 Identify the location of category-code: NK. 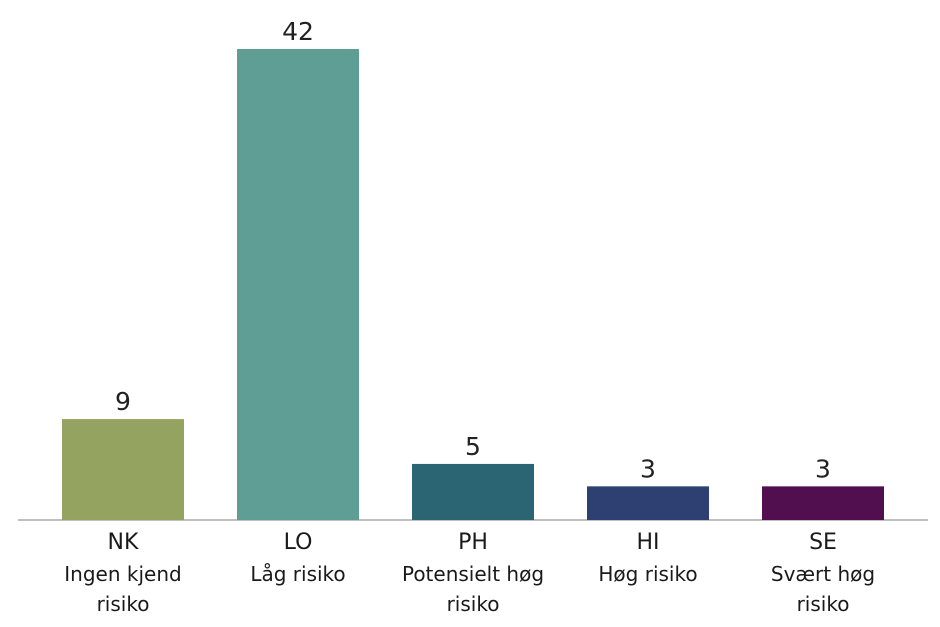
(123, 542).